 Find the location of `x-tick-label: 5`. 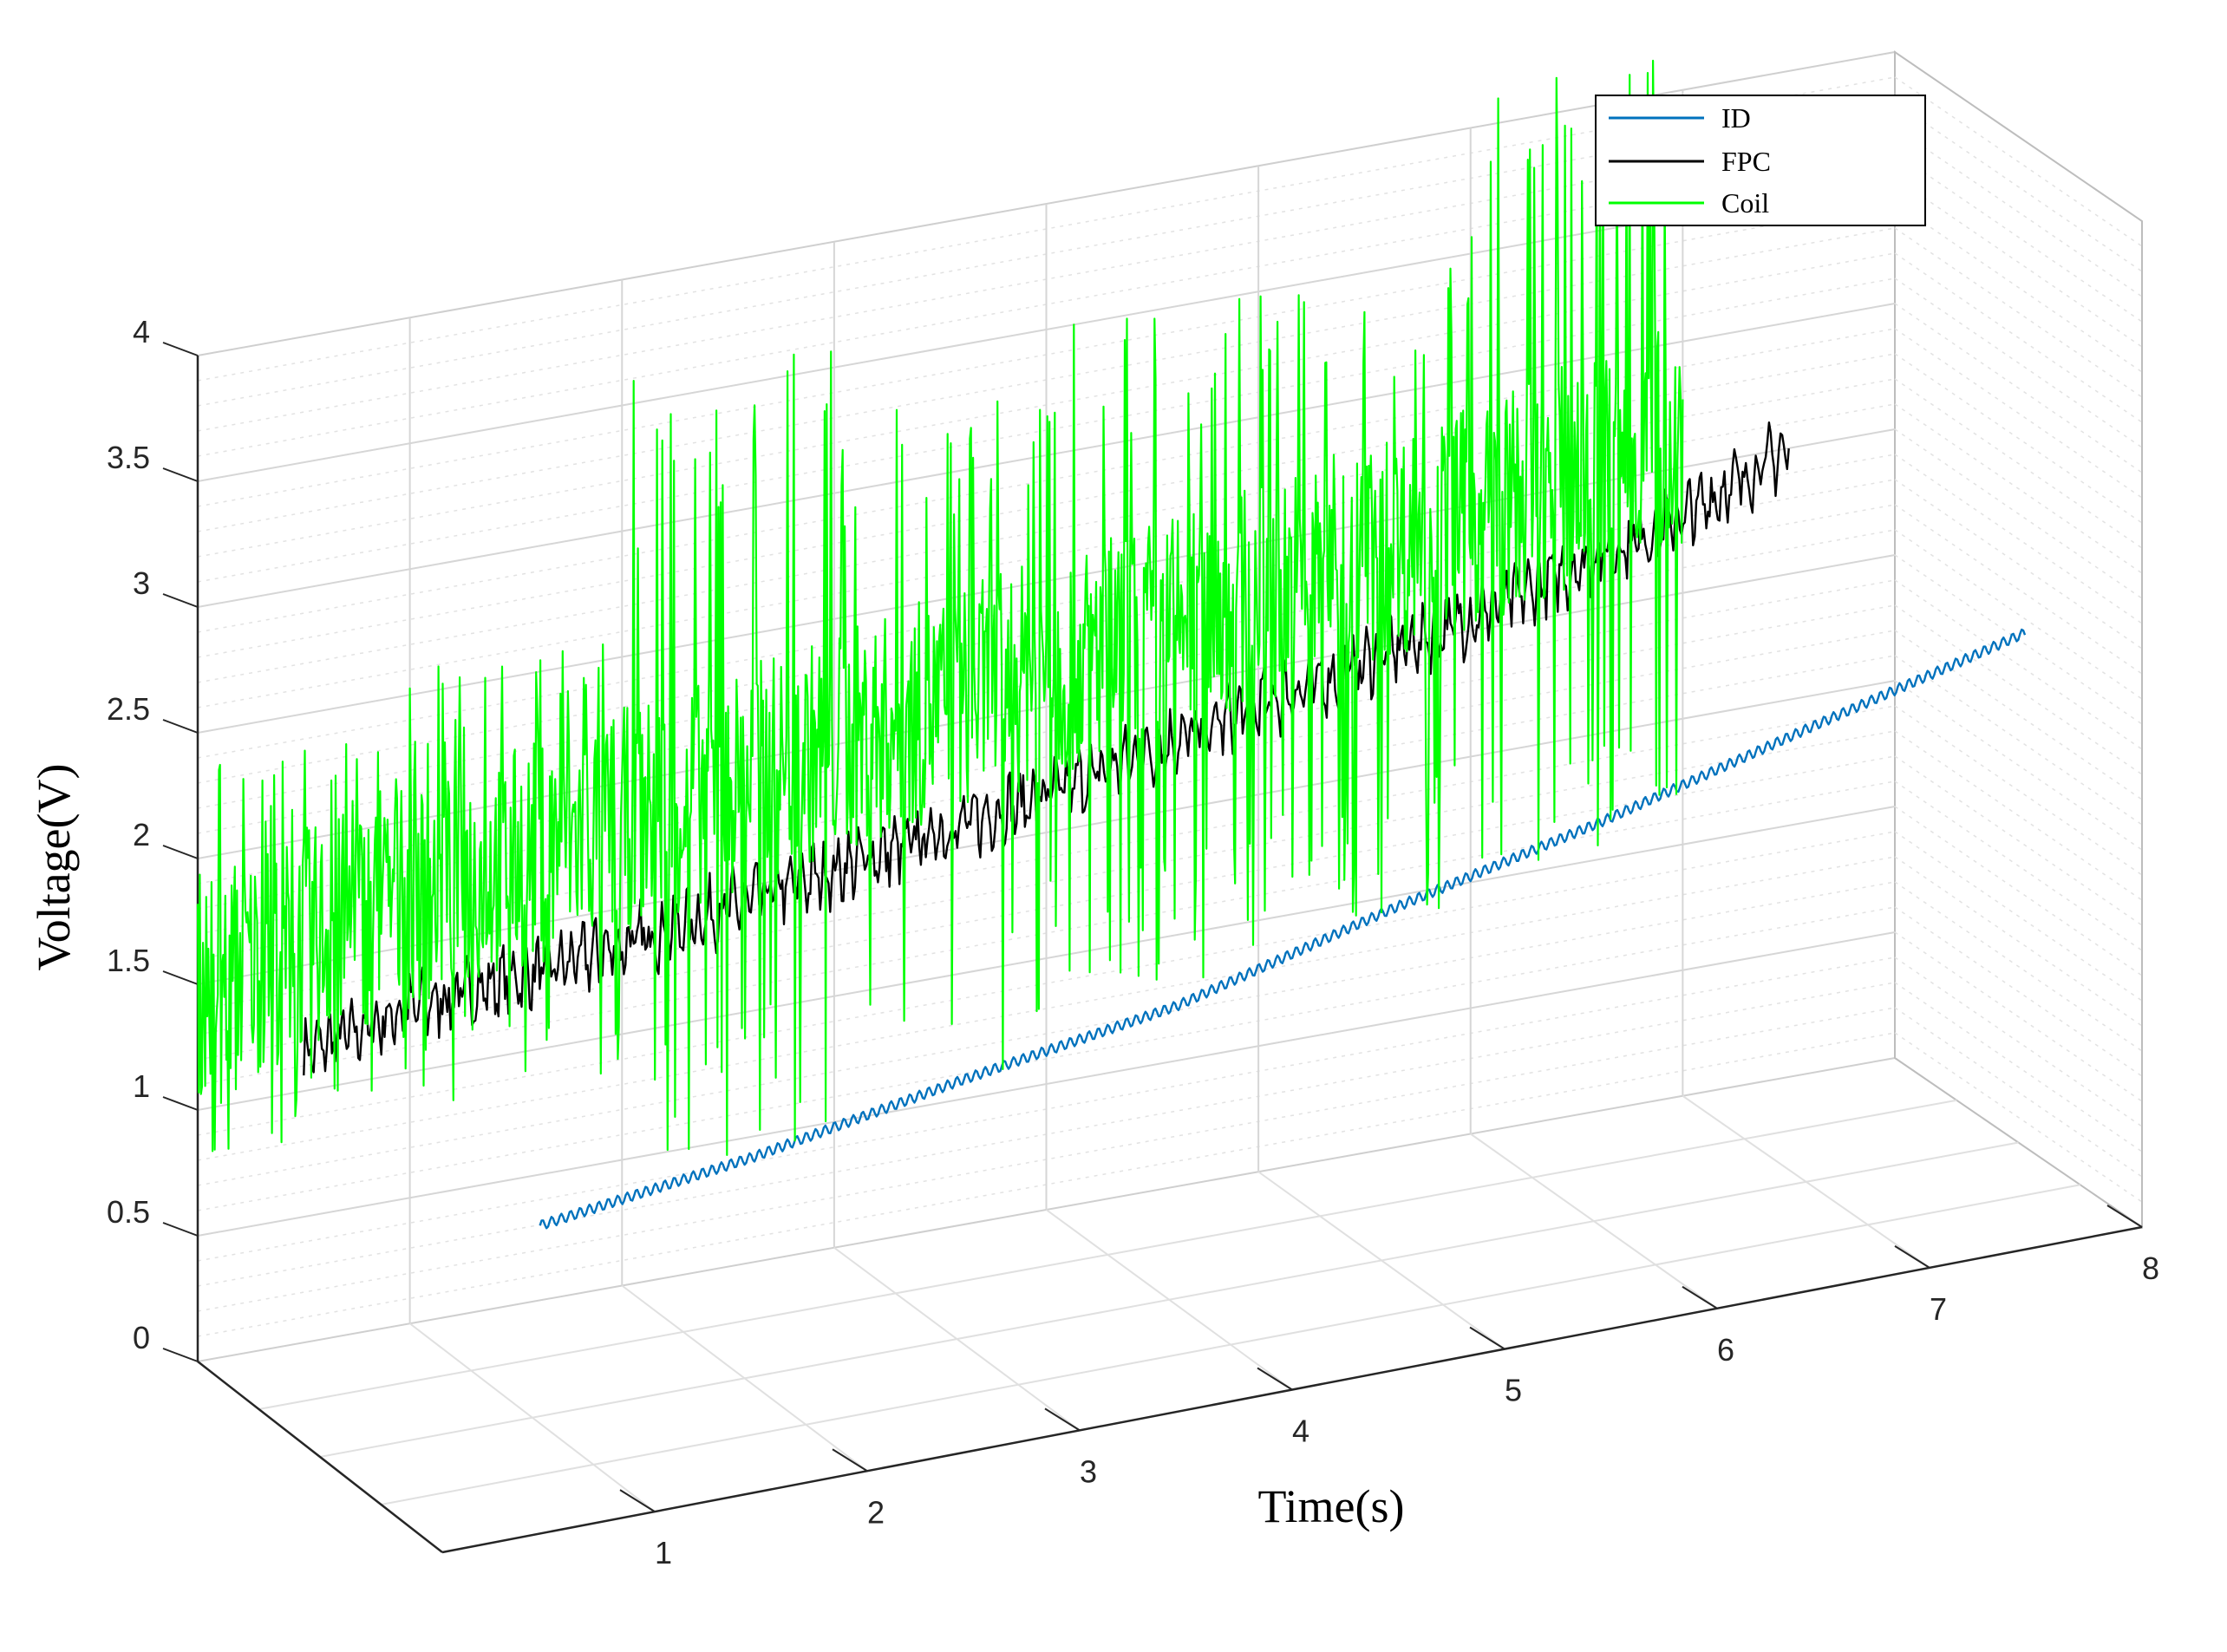

x-tick-label: 5 is located at coordinates (1514, 1391).